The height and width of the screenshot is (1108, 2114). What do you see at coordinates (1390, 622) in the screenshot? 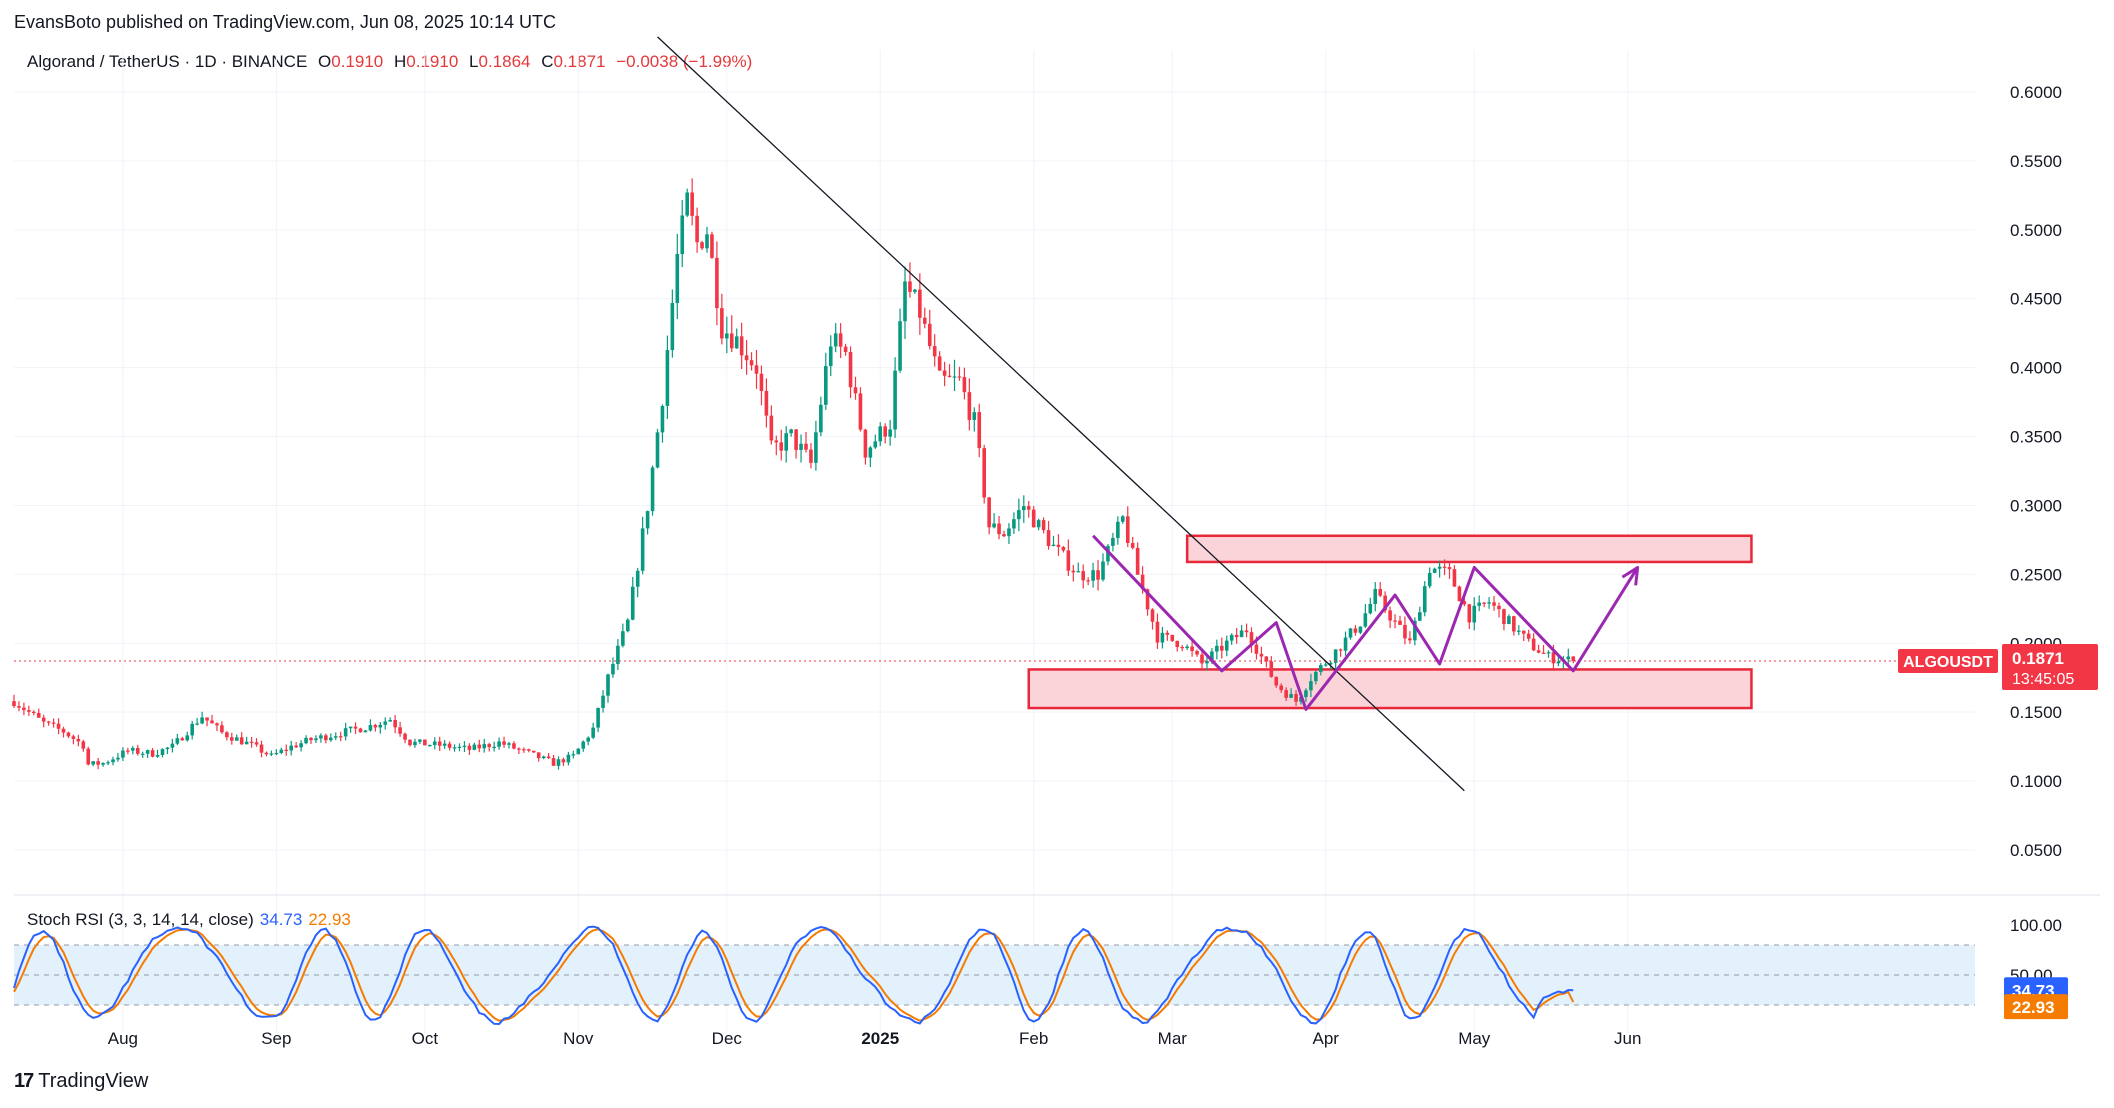
I see `zone-layer` at bounding box center [1390, 622].